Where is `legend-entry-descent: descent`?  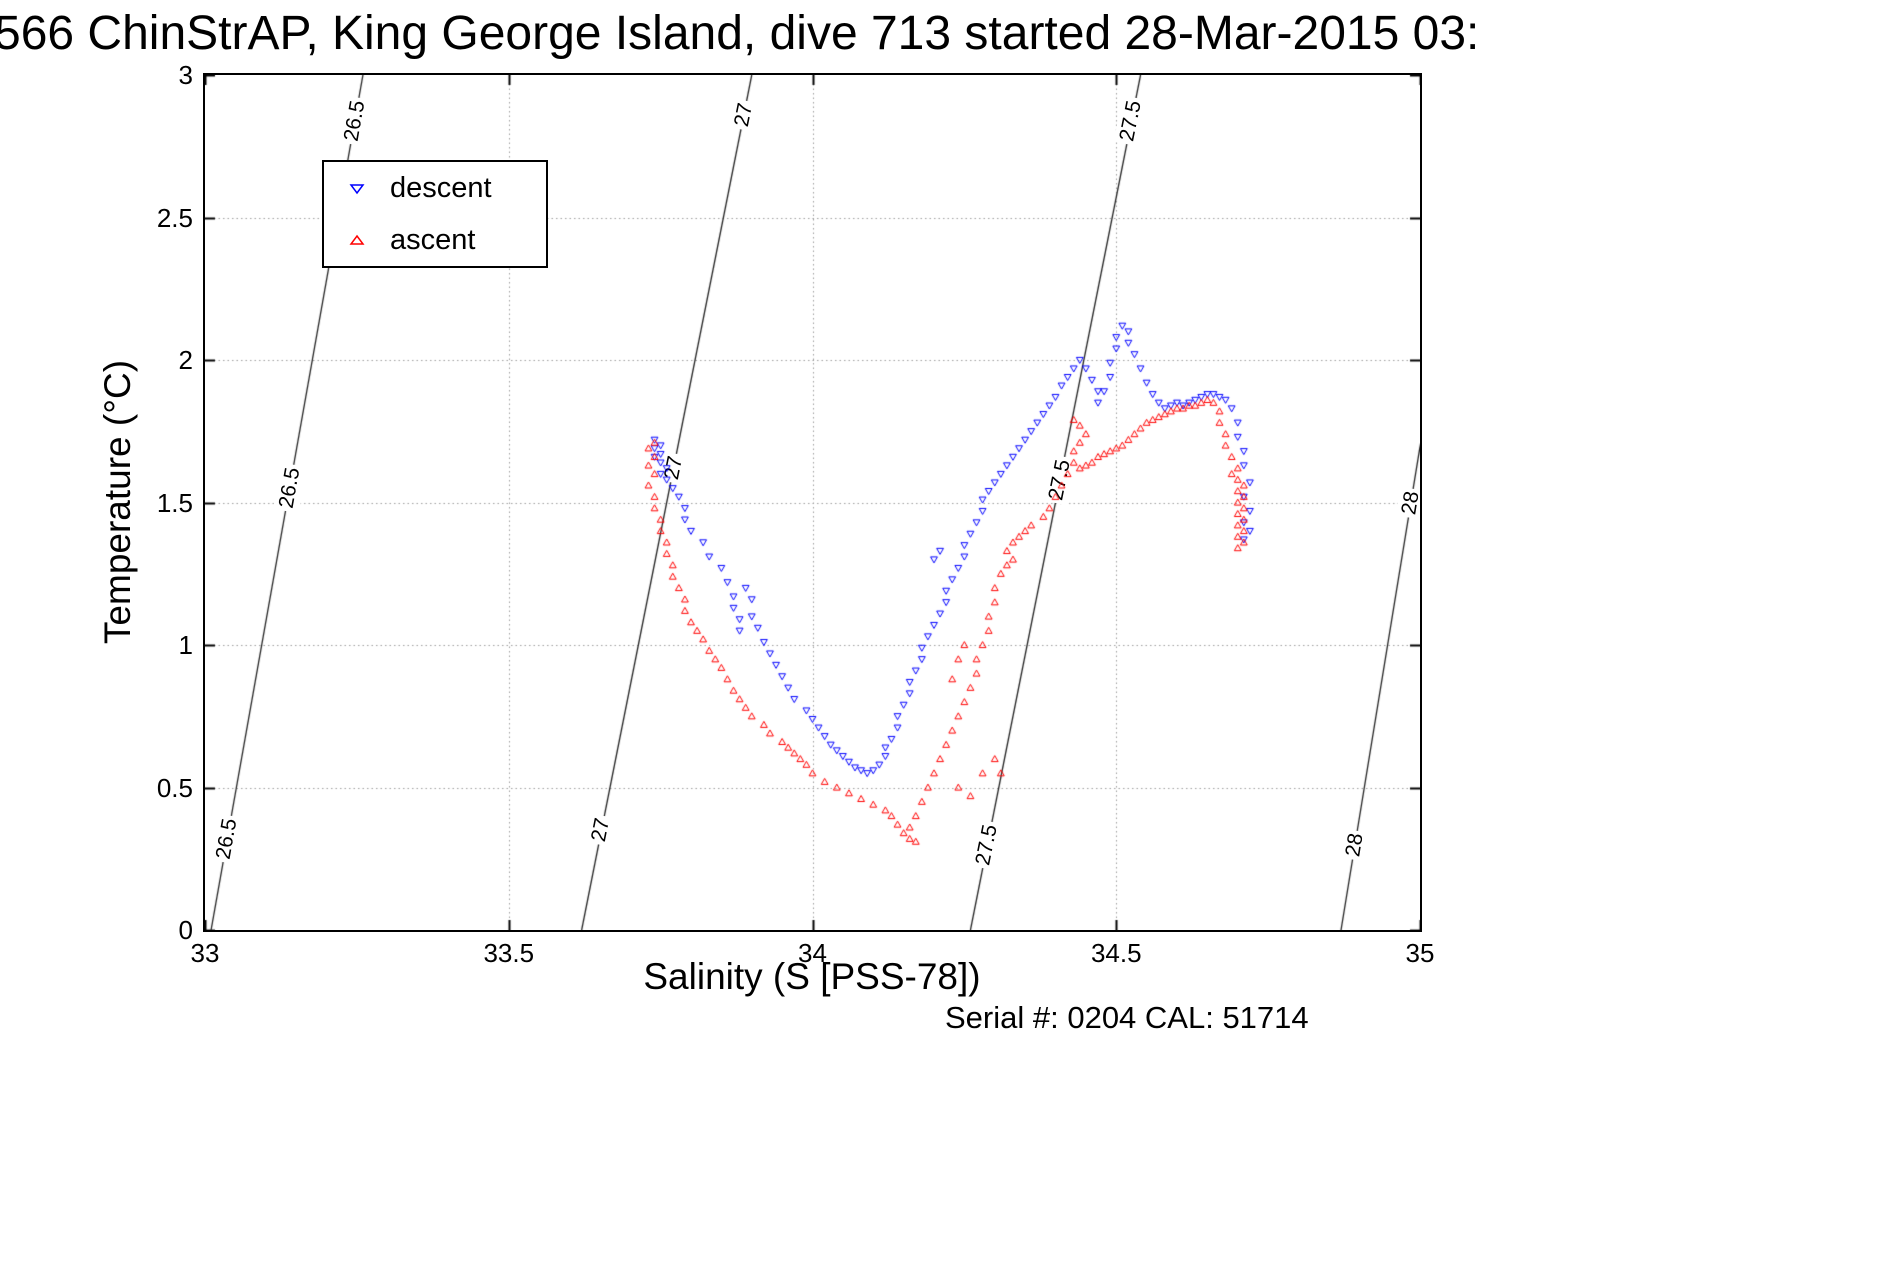 legend-entry-descent: descent is located at coordinates (435, 188).